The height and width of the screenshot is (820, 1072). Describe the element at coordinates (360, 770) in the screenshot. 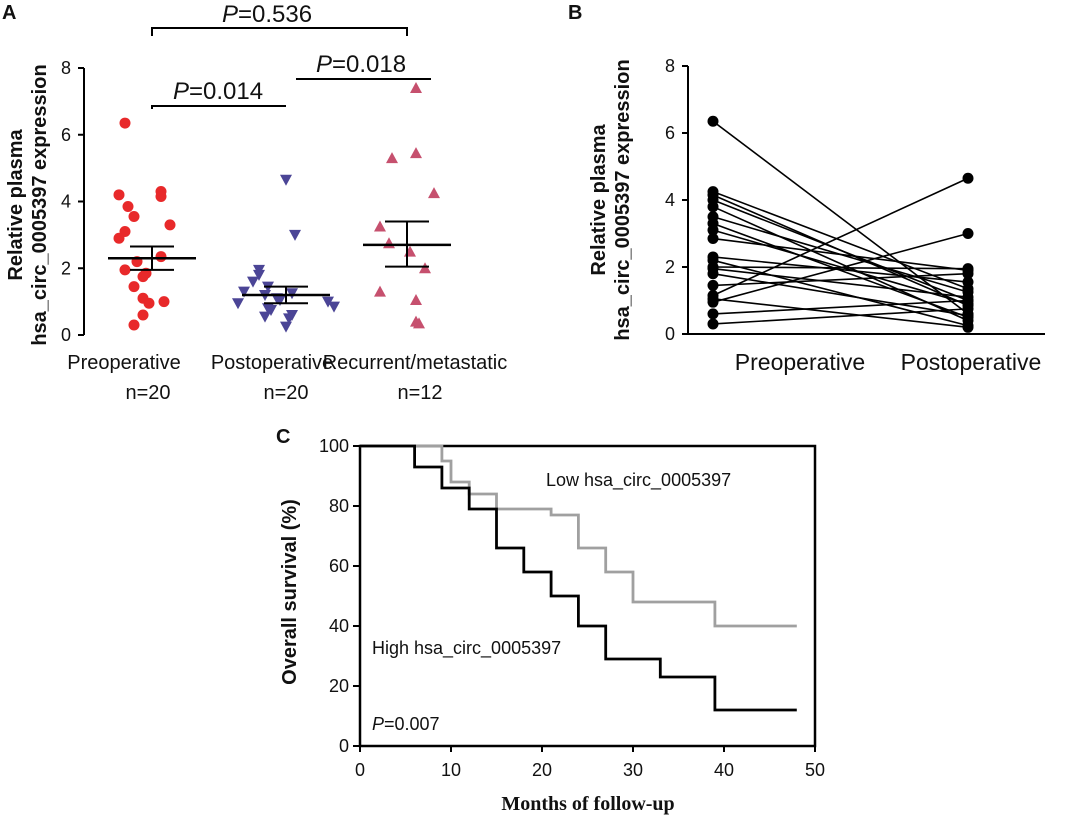

I see `x-tick-label: 0` at that location.